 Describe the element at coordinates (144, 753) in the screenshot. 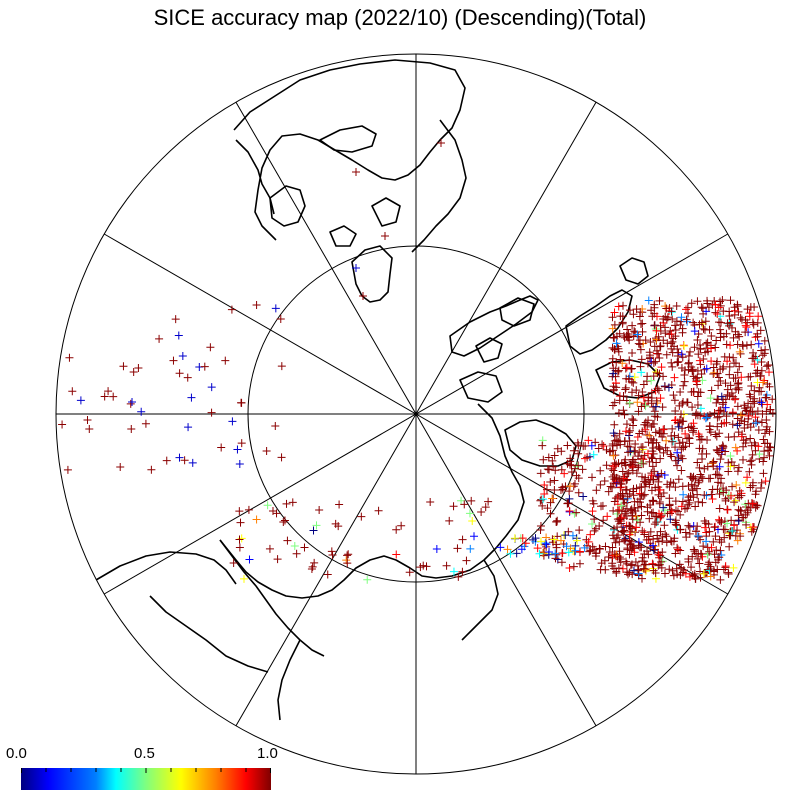

I see `colorbar-mid-label: 0.5` at that location.